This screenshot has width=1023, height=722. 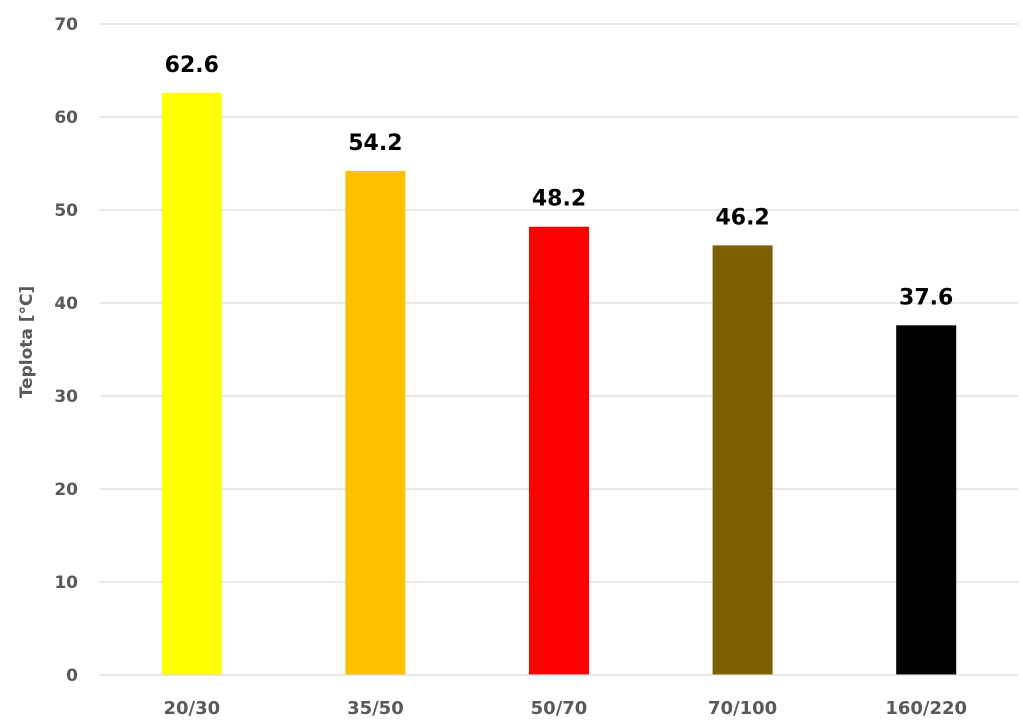 What do you see at coordinates (742, 708) in the screenshot?
I see `x-category-label: 70/100` at bounding box center [742, 708].